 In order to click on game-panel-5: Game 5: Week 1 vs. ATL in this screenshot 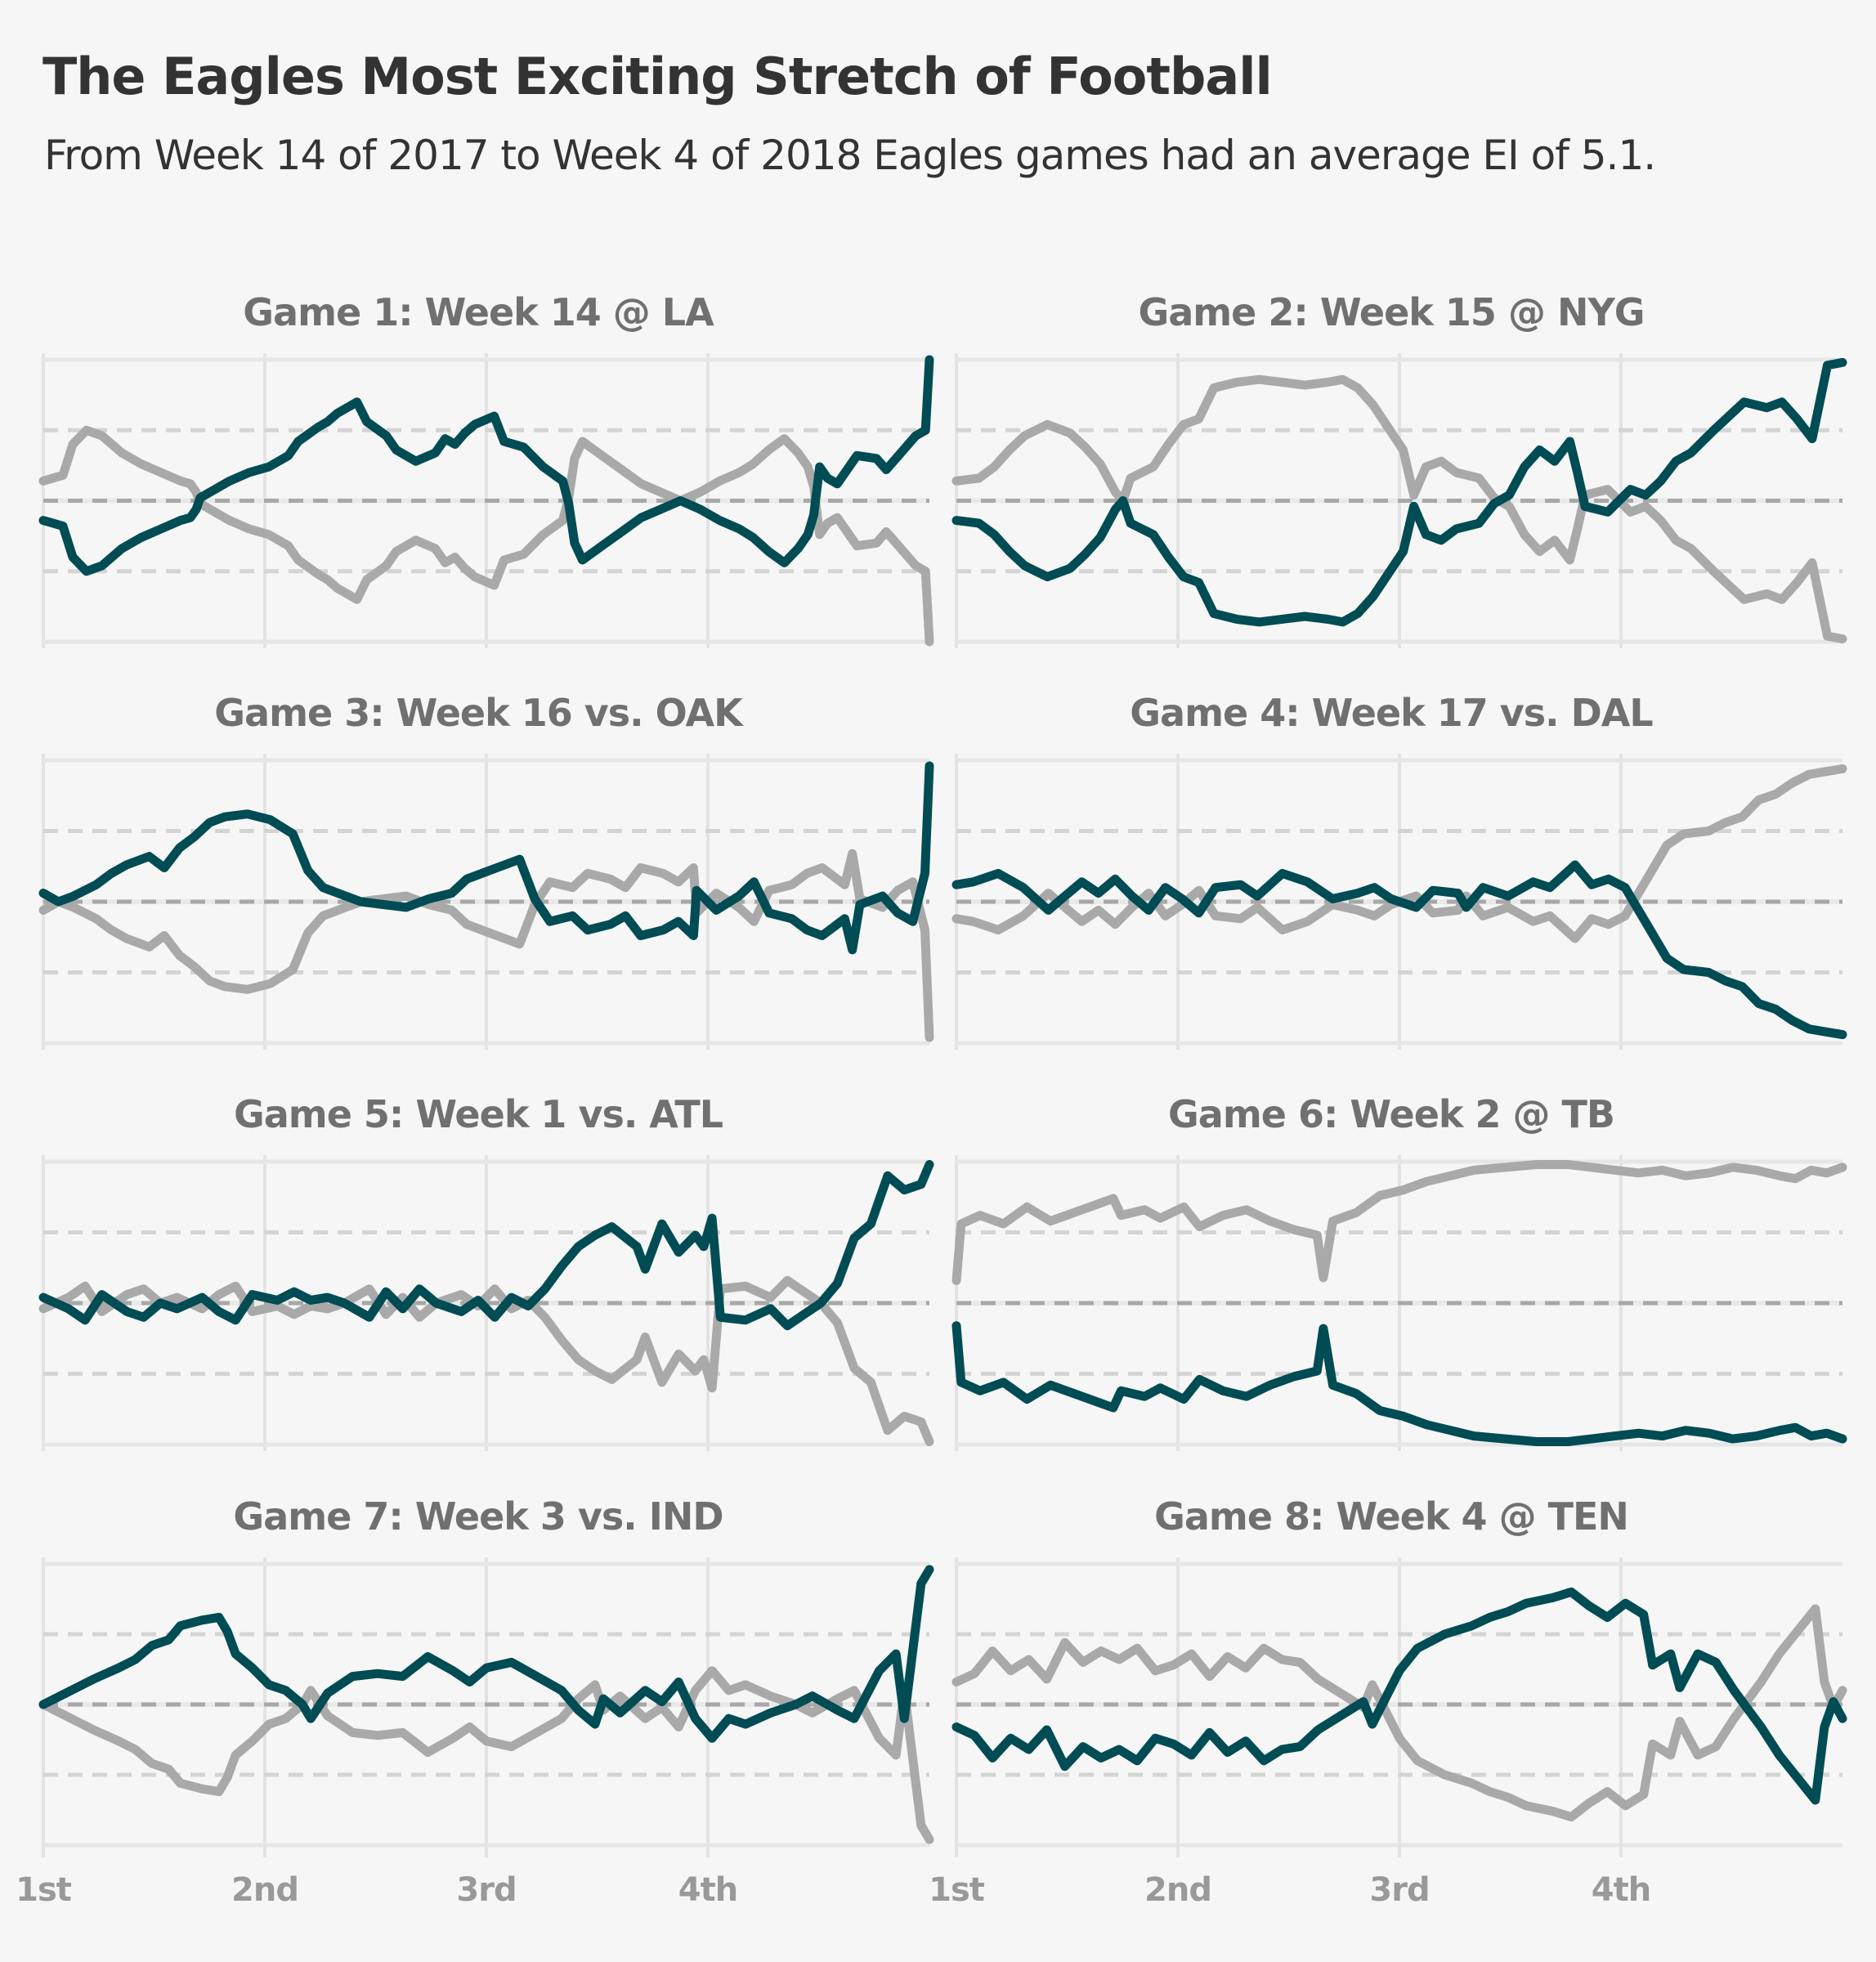, I will do `click(486, 1271)`.